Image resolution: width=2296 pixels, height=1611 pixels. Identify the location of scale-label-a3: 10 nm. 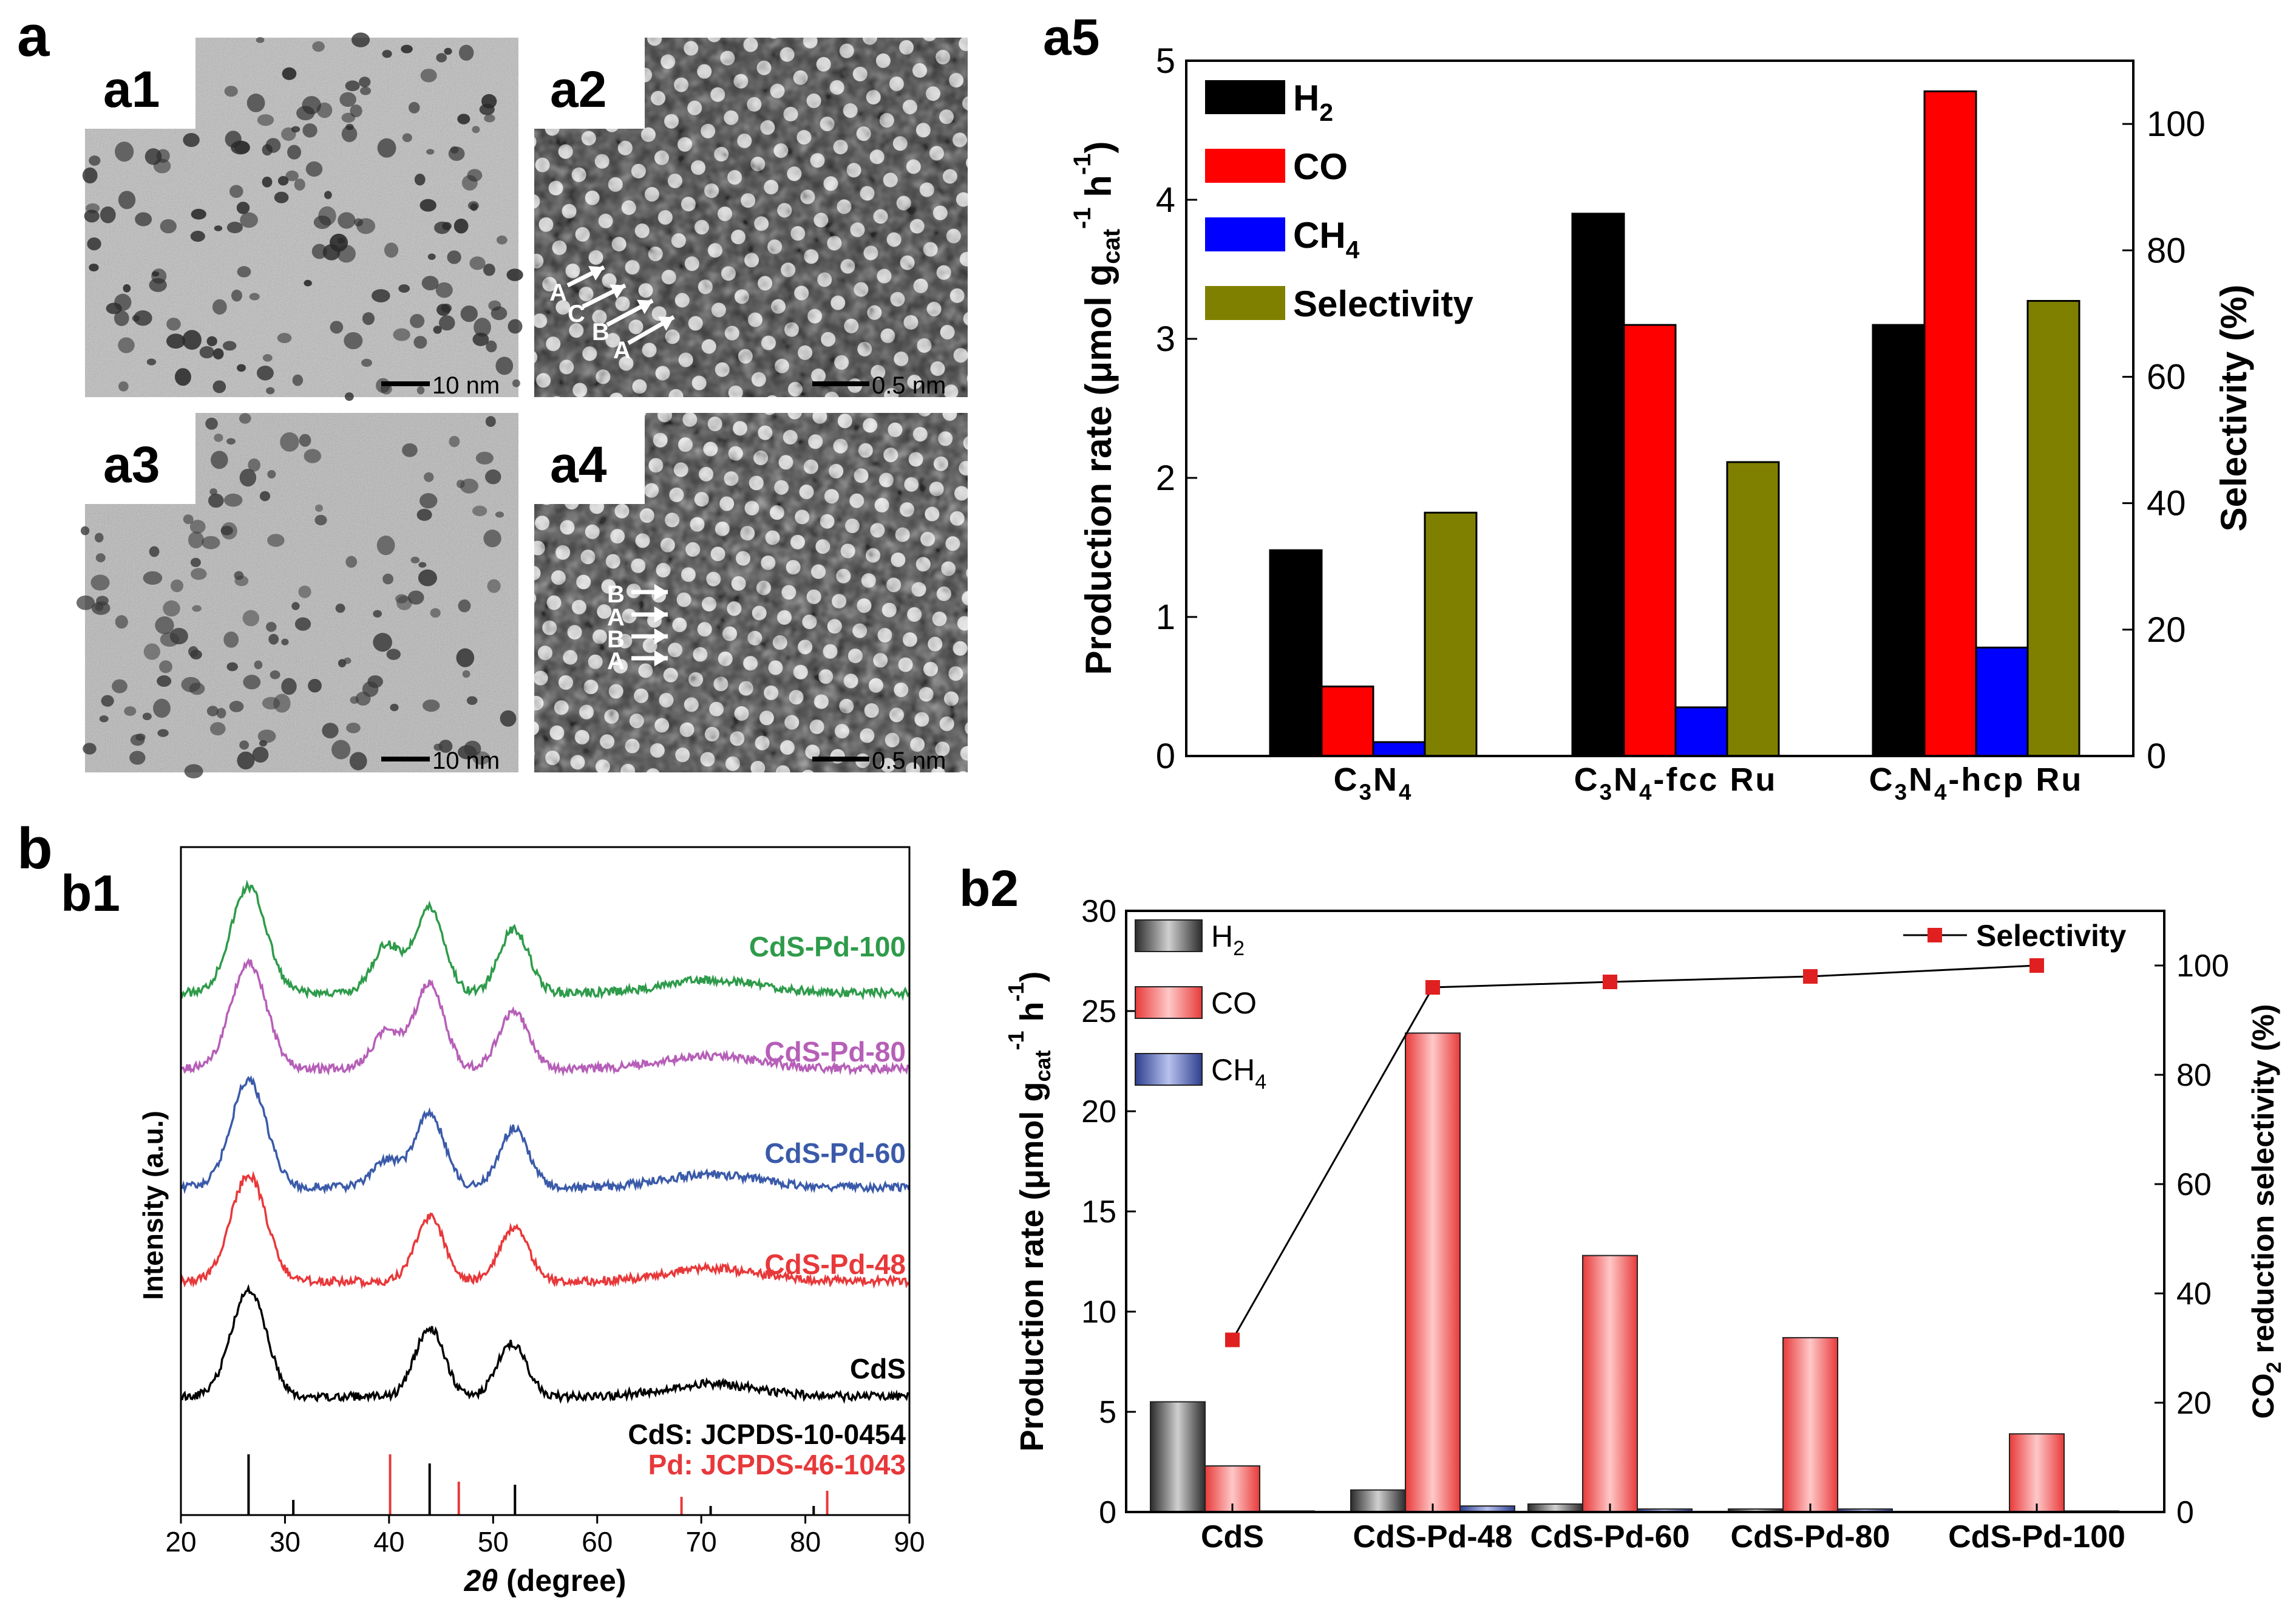
(466, 761).